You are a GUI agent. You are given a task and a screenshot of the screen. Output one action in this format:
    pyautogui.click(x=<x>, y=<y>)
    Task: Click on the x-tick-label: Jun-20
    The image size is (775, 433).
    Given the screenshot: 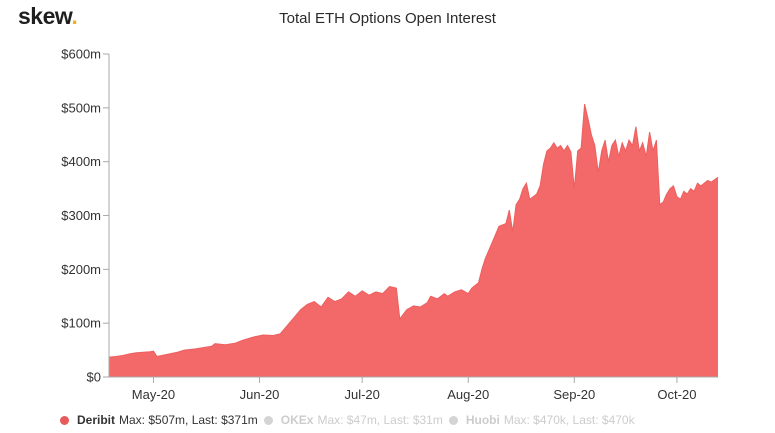 What is the action you would take?
    pyautogui.click(x=260, y=394)
    